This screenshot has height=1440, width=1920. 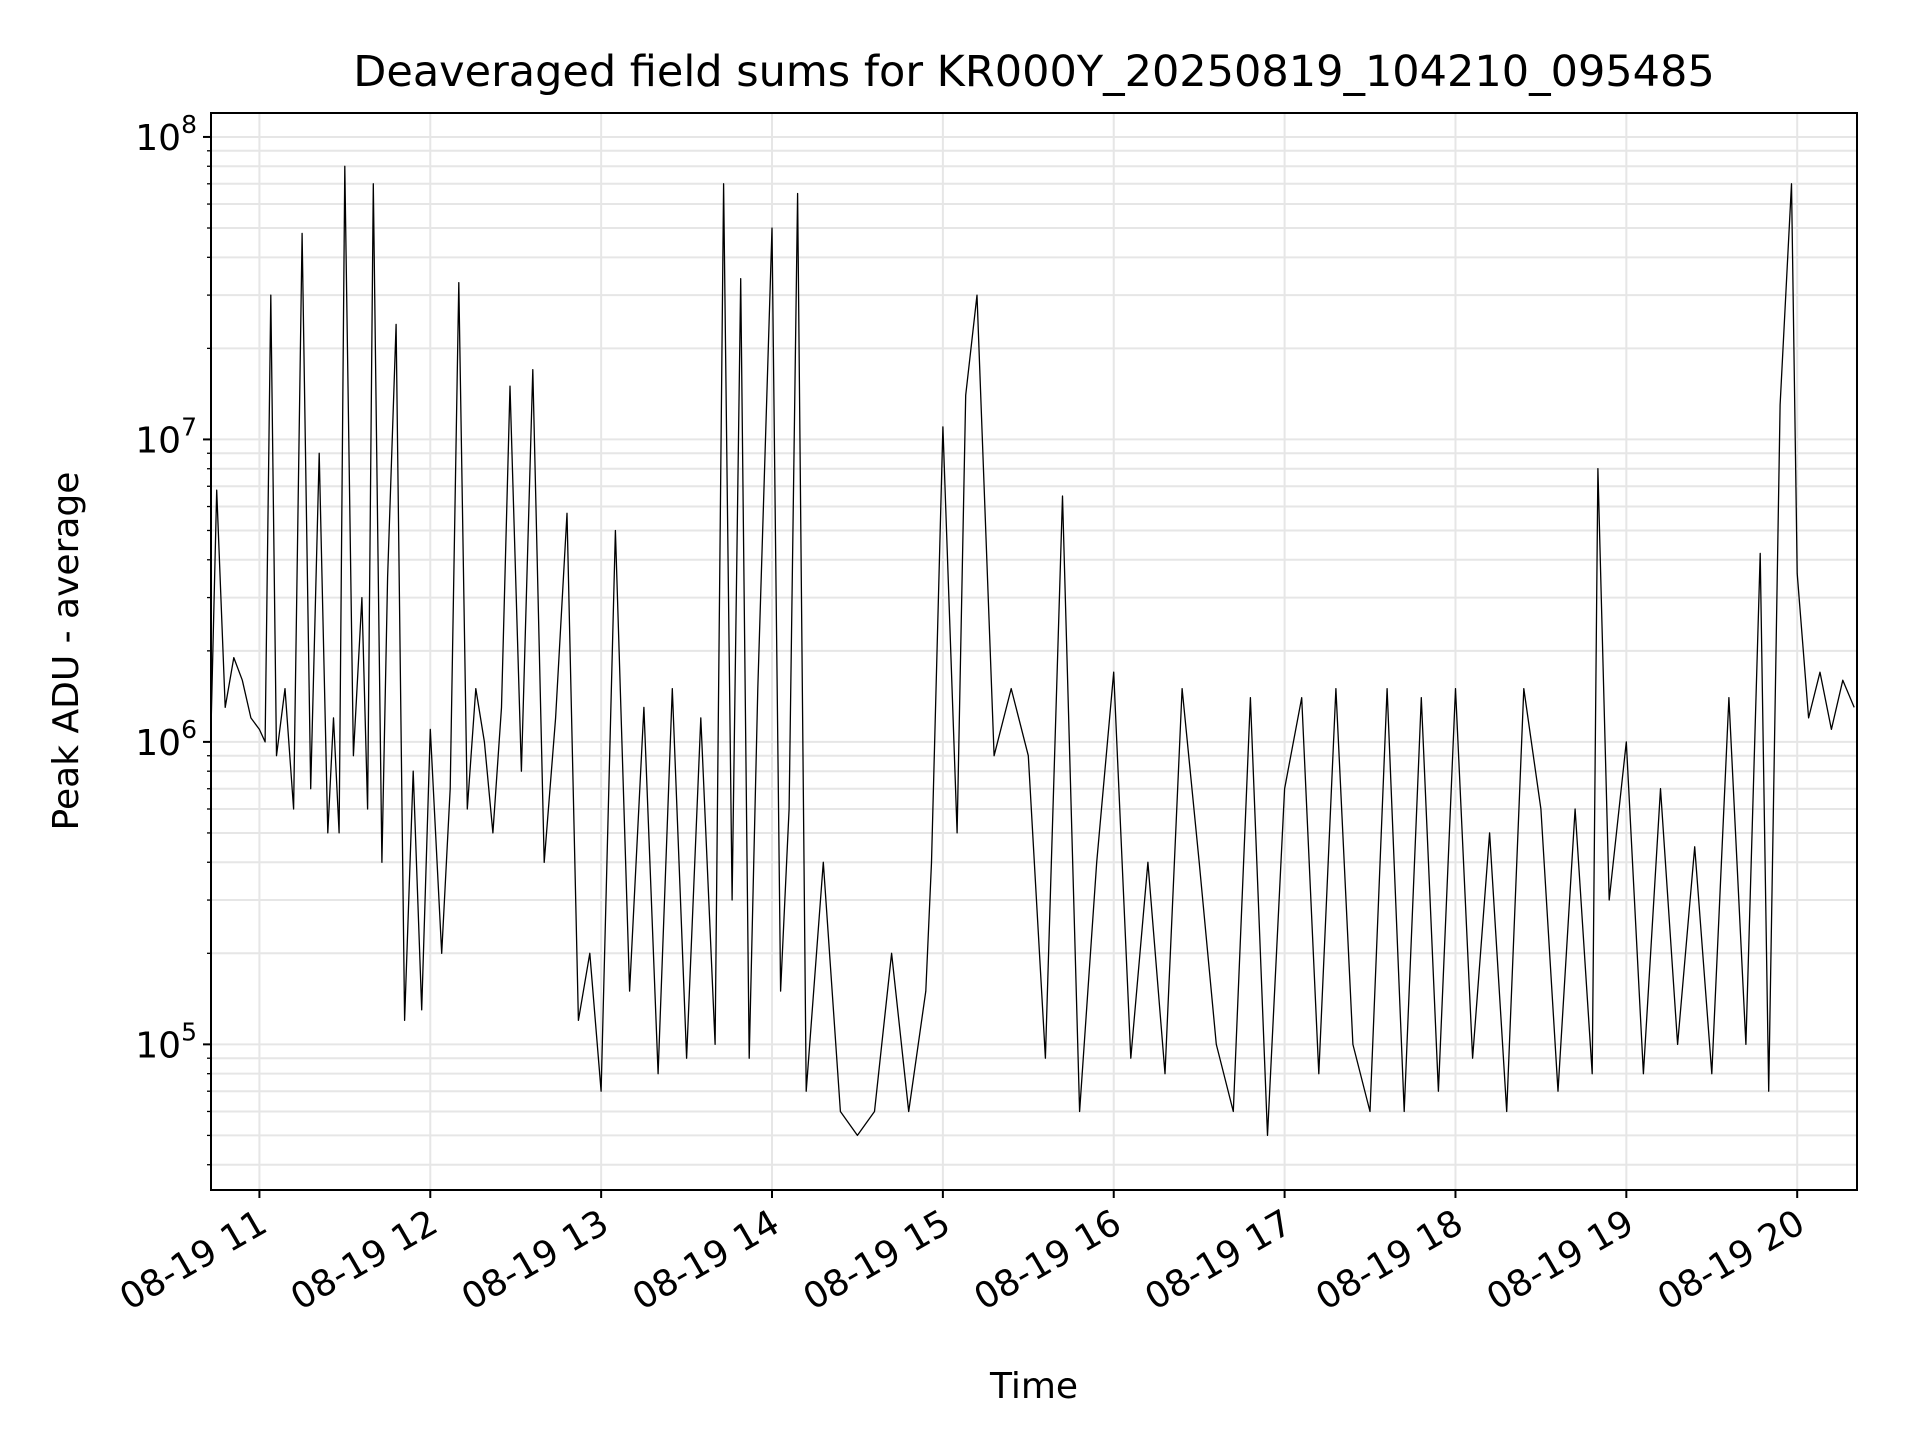 What do you see at coordinates (66, 651) in the screenshot?
I see `y-axis-label: Peak ADU - average` at bounding box center [66, 651].